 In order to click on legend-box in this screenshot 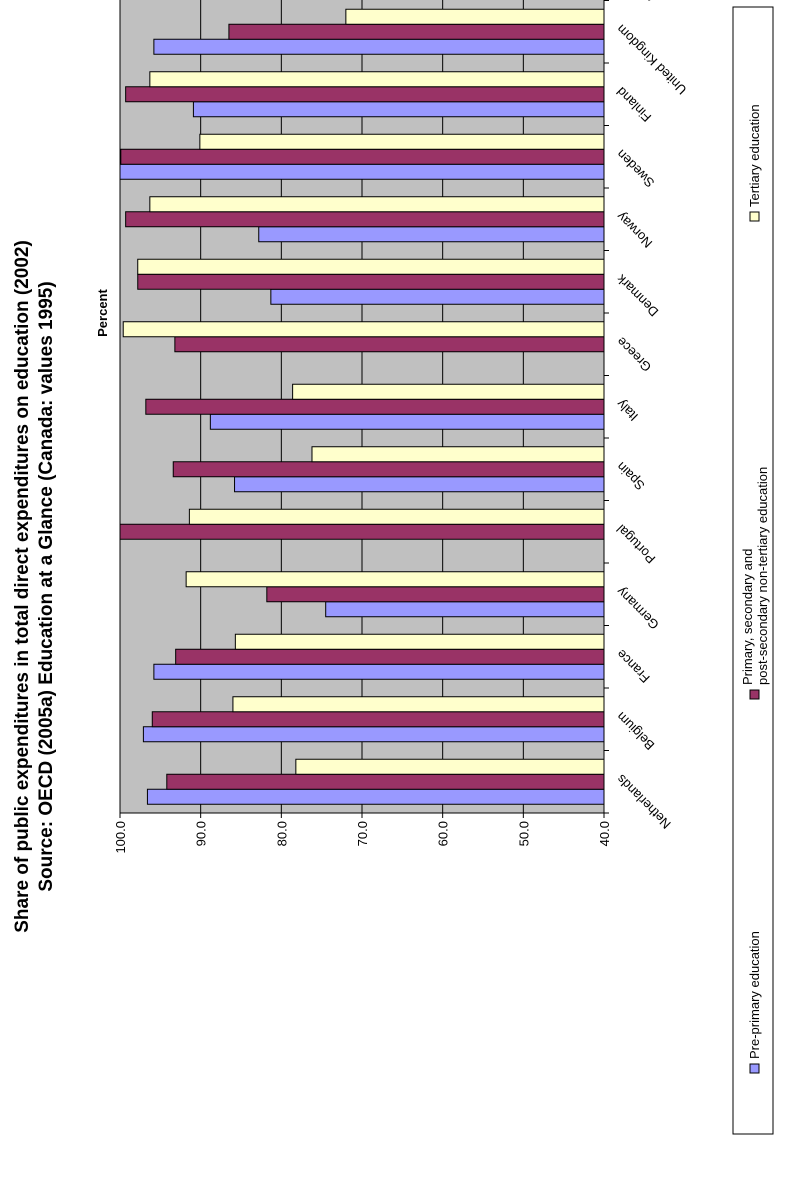, I will do `click(753, 570)`.